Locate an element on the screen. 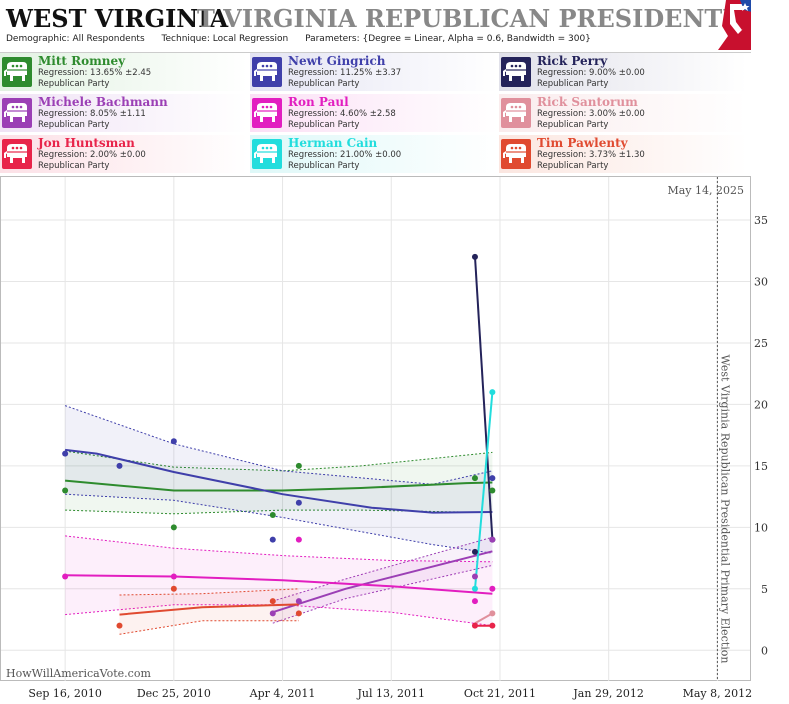 The width and height of the screenshot is (789, 704). technique-value: Local Regression is located at coordinates (250, 39).